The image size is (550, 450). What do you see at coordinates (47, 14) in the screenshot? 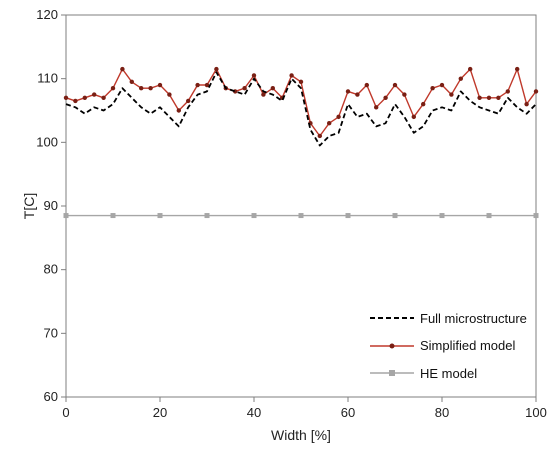
I see `y-tick-label: 120` at bounding box center [47, 14].